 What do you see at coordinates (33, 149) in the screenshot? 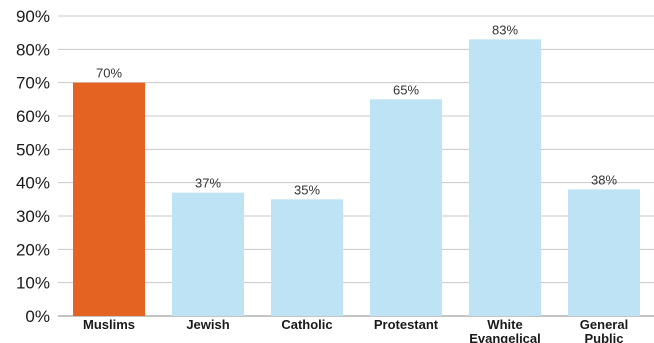
I see `y-tick-label: 50%` at bounding box center [33, 149].